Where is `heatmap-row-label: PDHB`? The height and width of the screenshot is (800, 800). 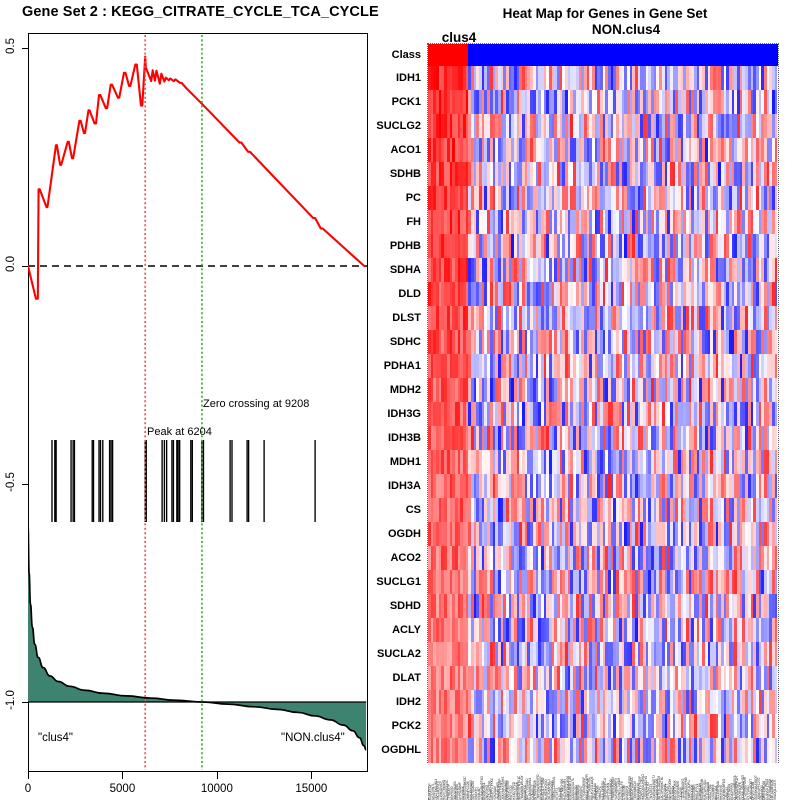
heatmap-row-label: PDHB is located at coordinates (405, 245).